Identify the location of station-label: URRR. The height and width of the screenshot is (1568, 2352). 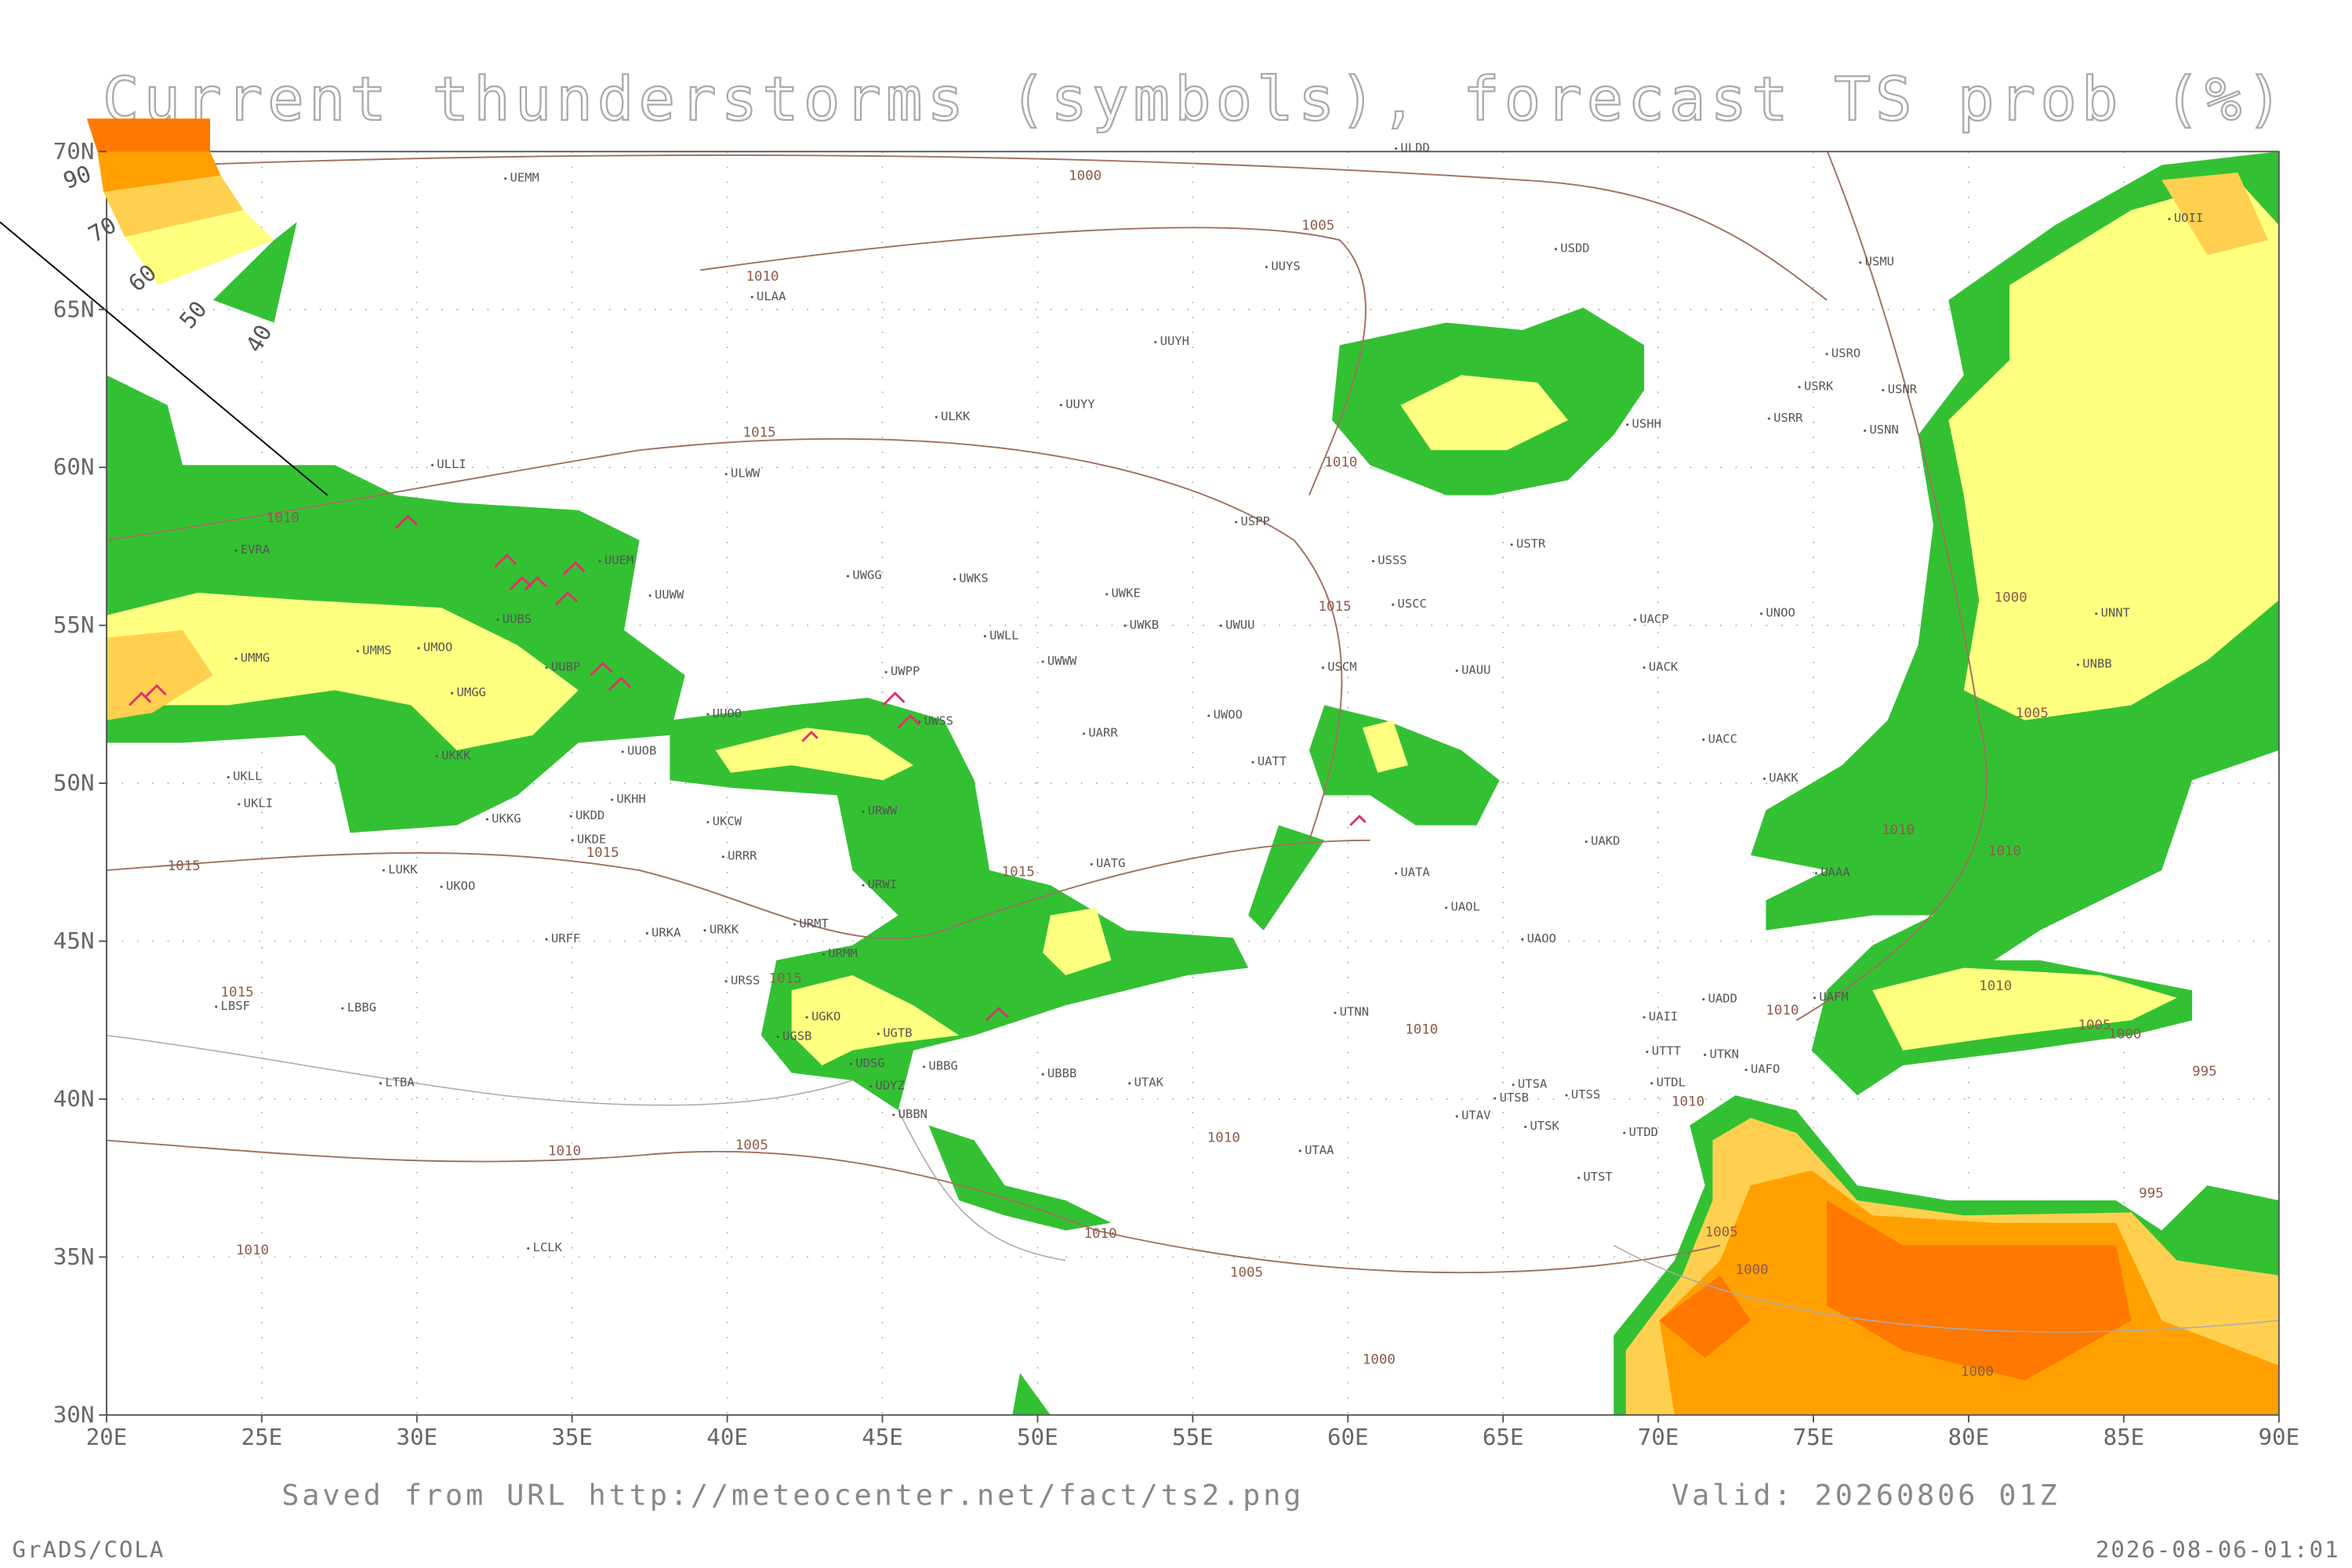
(742, 856).